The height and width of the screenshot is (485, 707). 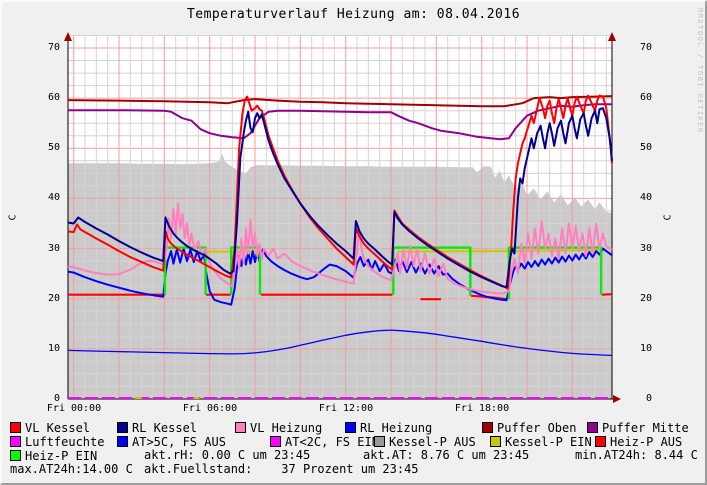 What do you see at coordinates (432, 442) in the screenshot?
I see `legend-label: Kessel-P AUS` at bounding box center [432, 442].